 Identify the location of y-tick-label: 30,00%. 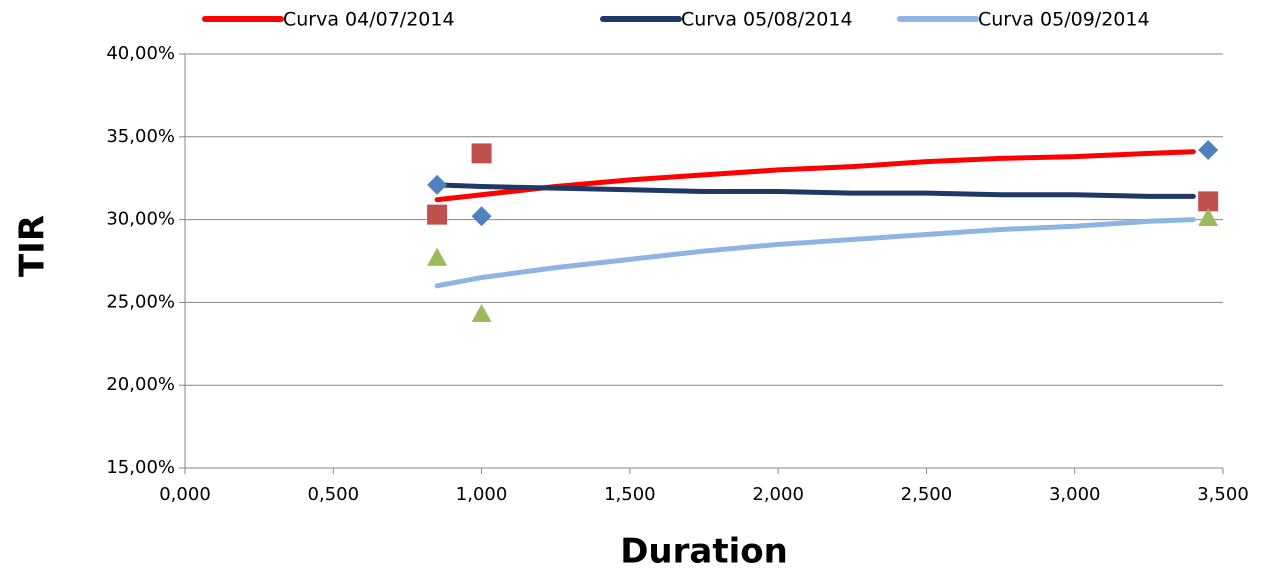
(140, 219).